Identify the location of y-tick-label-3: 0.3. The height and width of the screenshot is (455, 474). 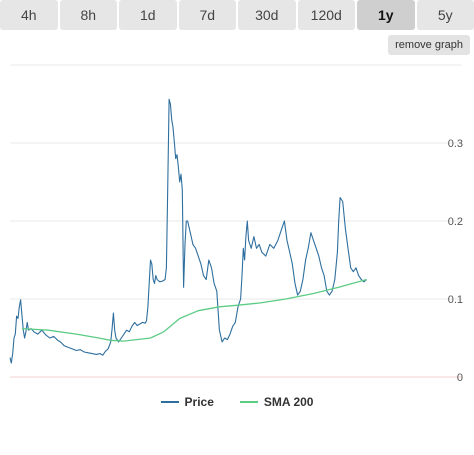
(455, 144).